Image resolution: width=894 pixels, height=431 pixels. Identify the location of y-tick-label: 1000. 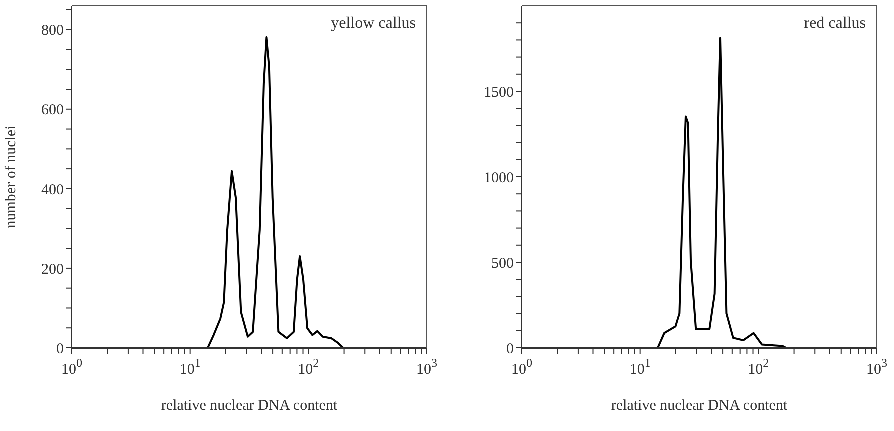
(499, 178).